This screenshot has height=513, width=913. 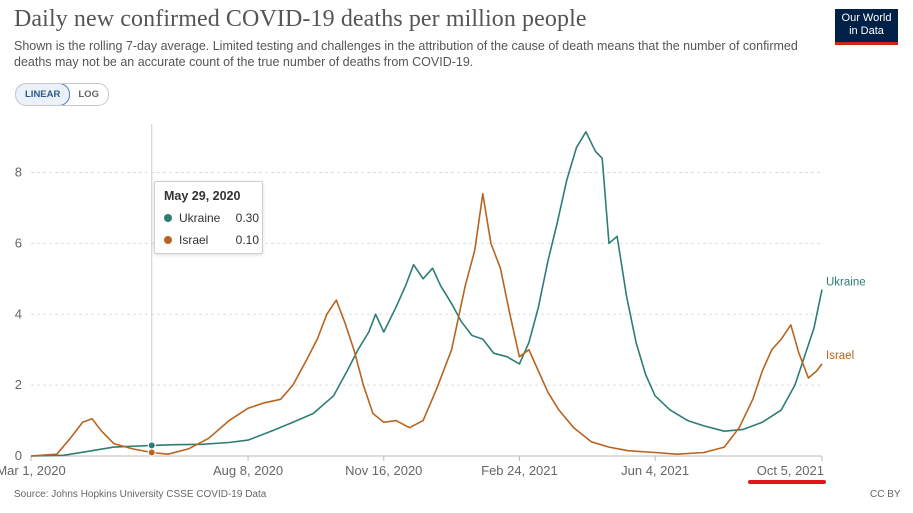 I want to click on scale-toggle: LINEAR LOG, so click(x=62, y=94).